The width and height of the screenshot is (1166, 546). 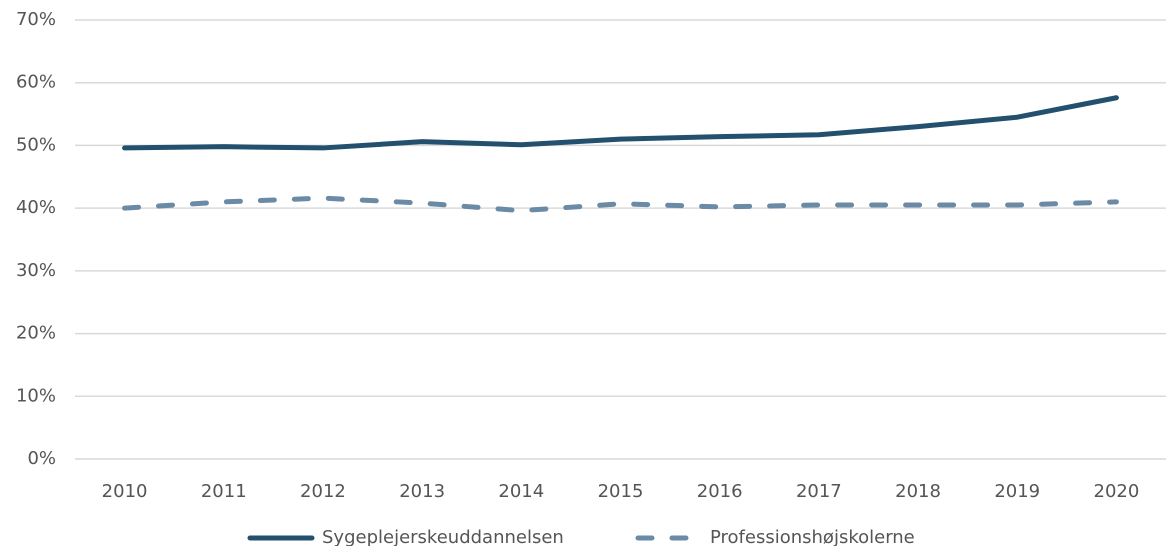 What do you see at coordinates (819, 491) in the screenshot?
I see `x-tick-label: 2017` at bounding box center [819, 491].